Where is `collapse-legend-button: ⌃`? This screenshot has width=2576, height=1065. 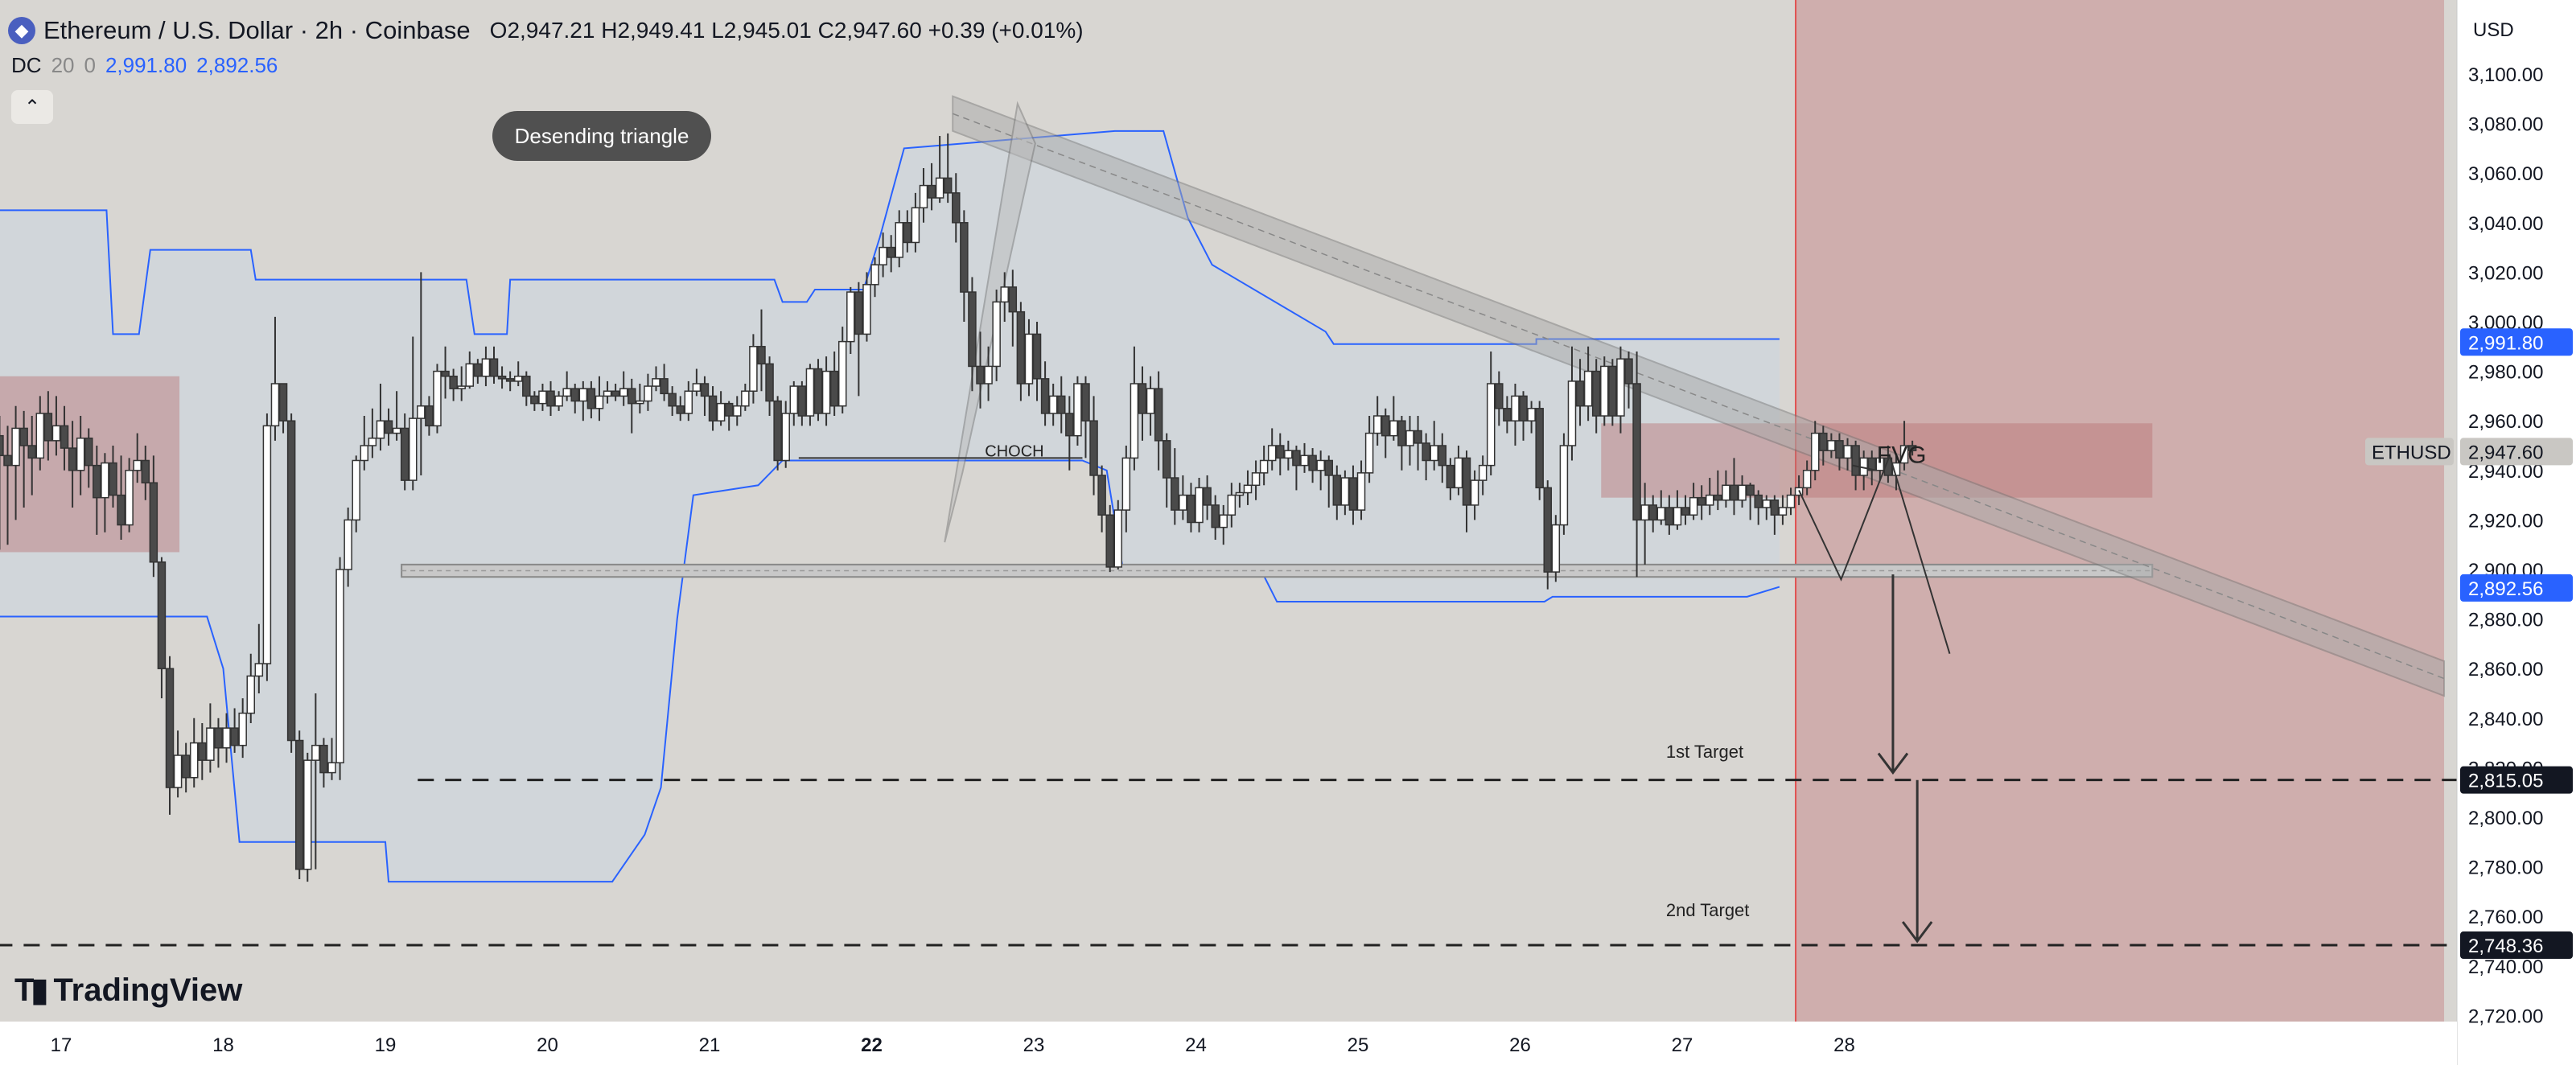 collapse-legend-button: ⌃ is located at coordinates (32, 107).